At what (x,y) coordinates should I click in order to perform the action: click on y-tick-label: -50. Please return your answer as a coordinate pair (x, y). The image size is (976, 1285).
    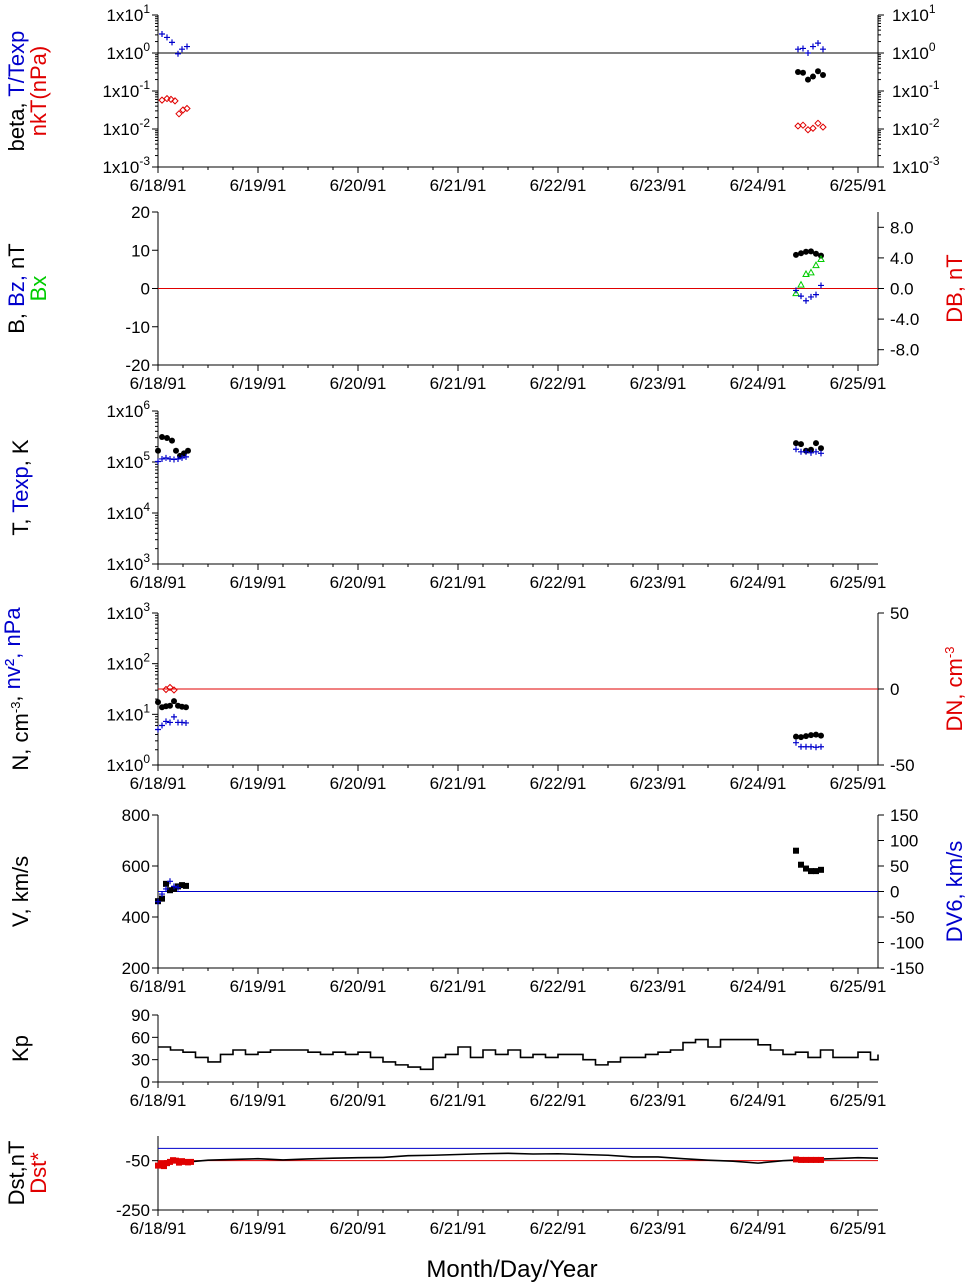
    Looking at the image, I should click on (137, 1161).